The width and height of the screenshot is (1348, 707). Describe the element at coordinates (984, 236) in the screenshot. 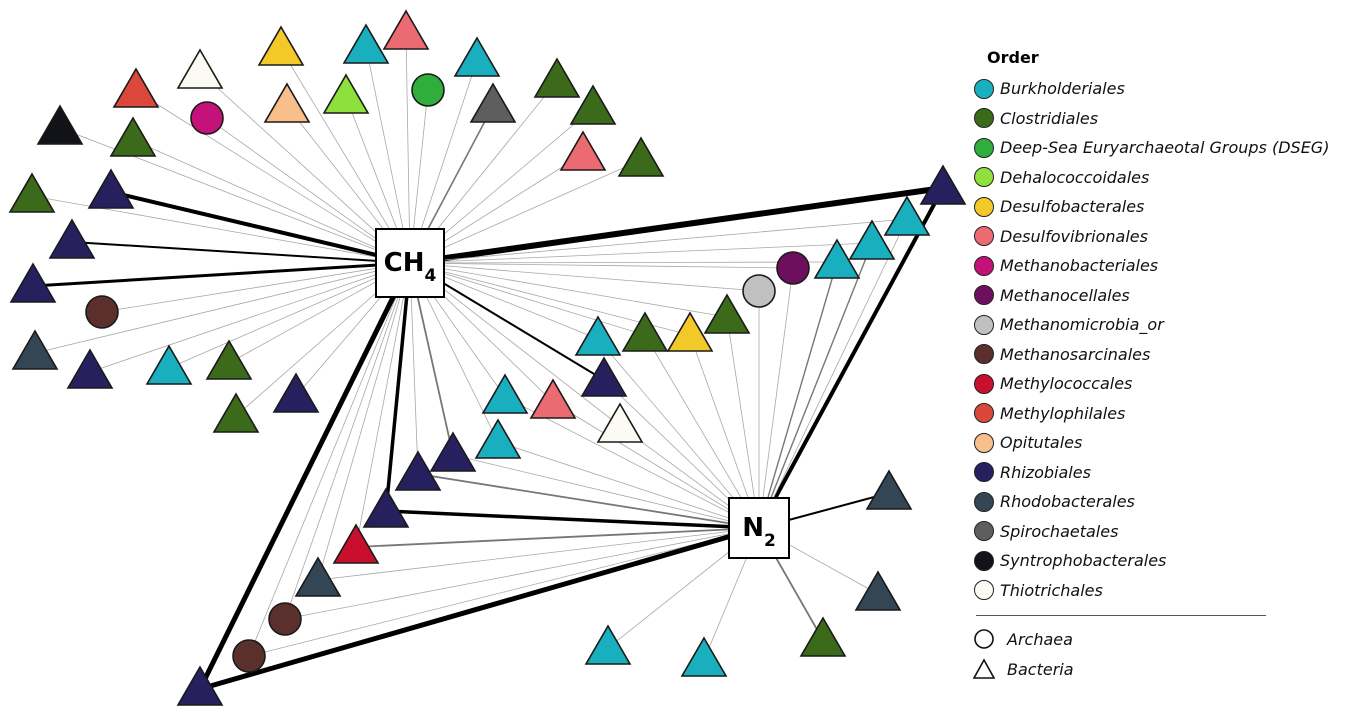

I see `legend-swatch-desv` at that location.